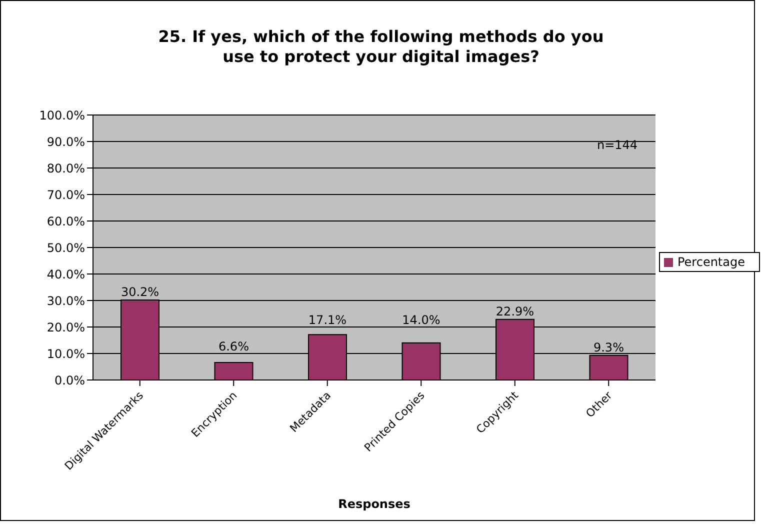  What do you see at coordinates (65, 274) in the screenshot?
I see `y-tick-label: 40.0%` at bounding box center [65, 274].